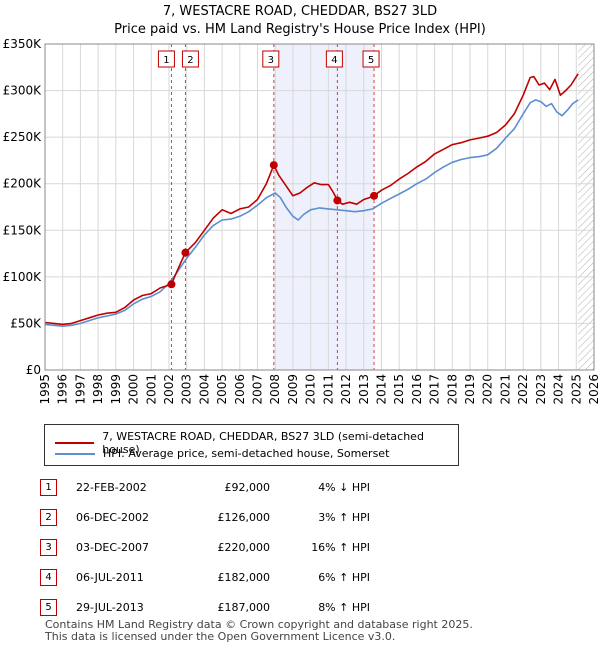 This screenshot has width=600, height=650. Describe the element at coordinates (204, 389) in the screenshot. I see `x-tick-label: 2004` at that location.